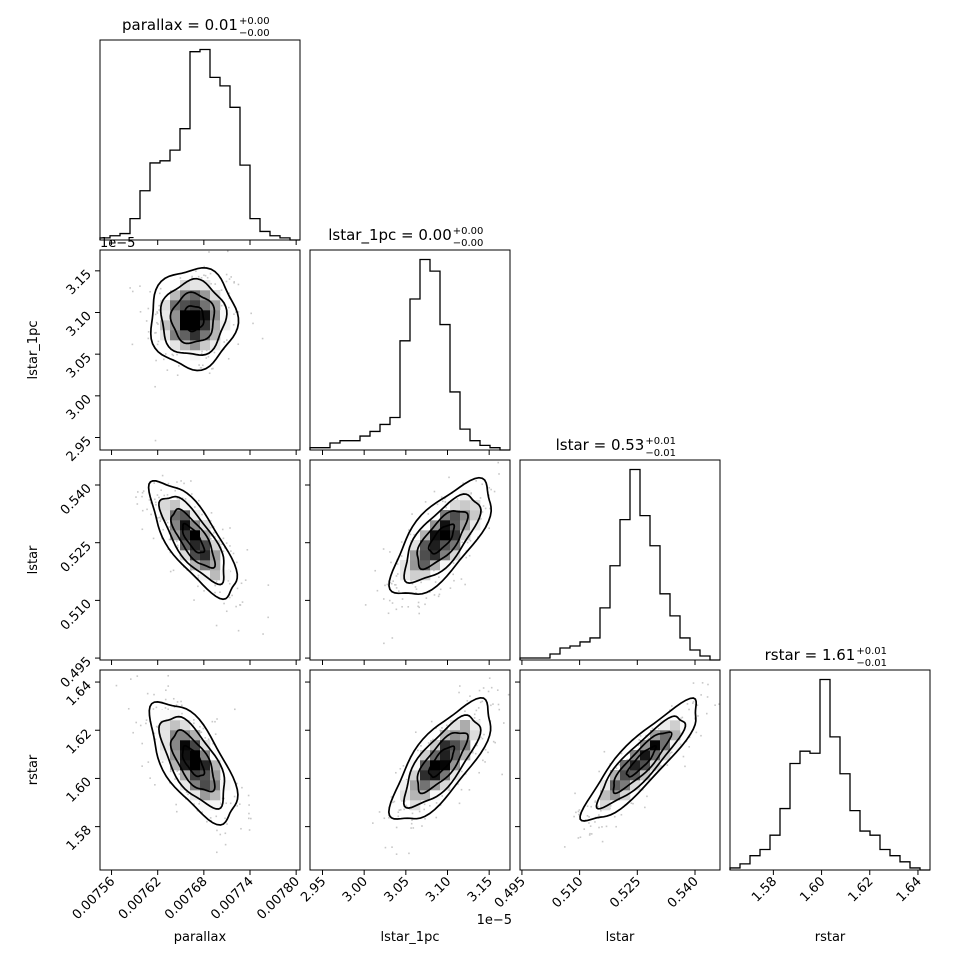 This screenshot has width=970, height=975. I want to click on panel-content, so click(650, 751).